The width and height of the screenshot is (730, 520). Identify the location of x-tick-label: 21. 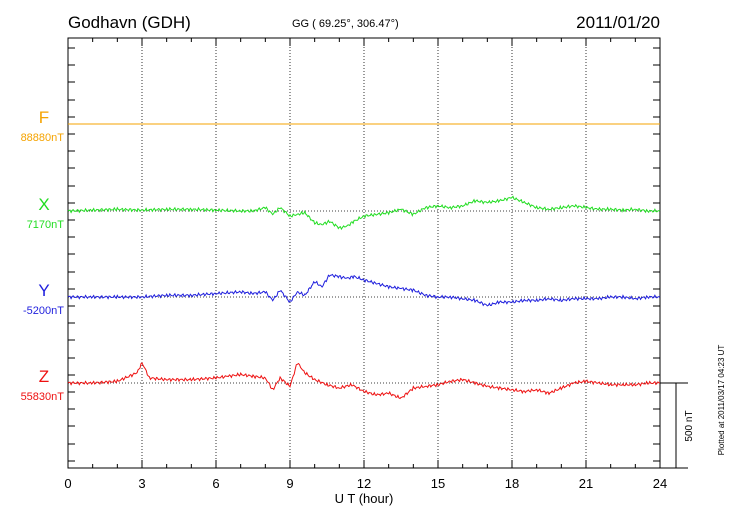
(586, 483).